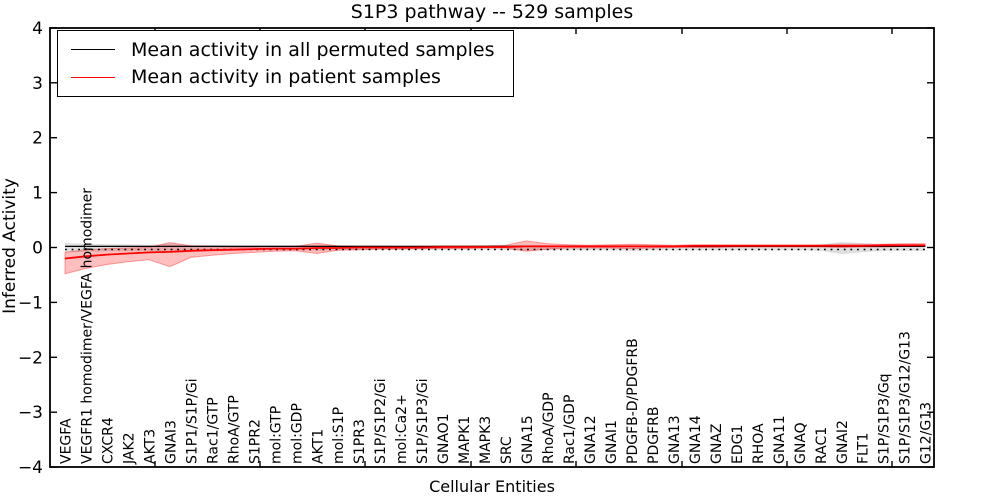 The height and width of the screenshot is (500, 1000). I want to click on x-tick-label: GNA14, so click(696, 439).